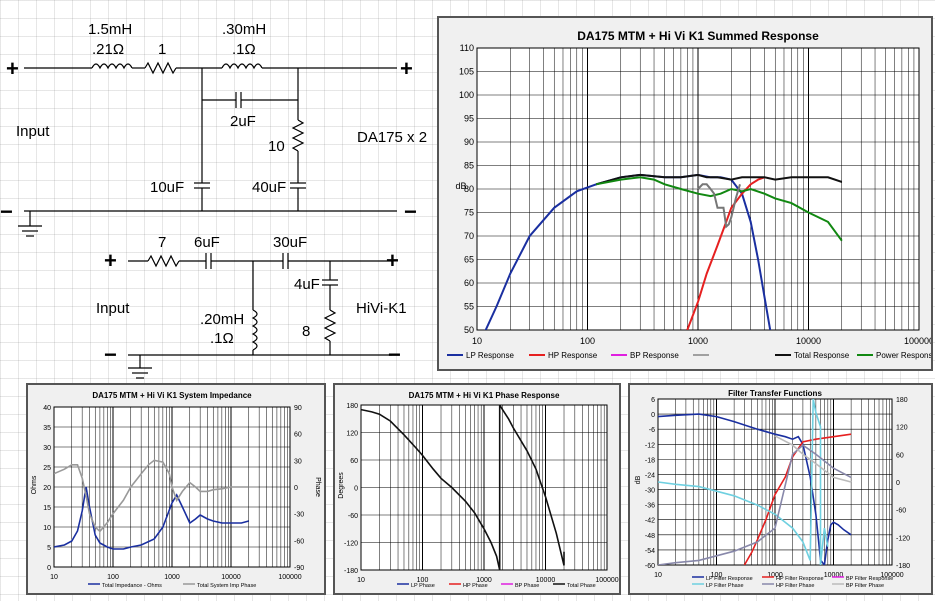 The image size is (935, 601). What do you see at coordinates (132, 586) in the screenshot?
I see `legend-label: Total Impedance - Ohms` at bounding box center [132, 586].